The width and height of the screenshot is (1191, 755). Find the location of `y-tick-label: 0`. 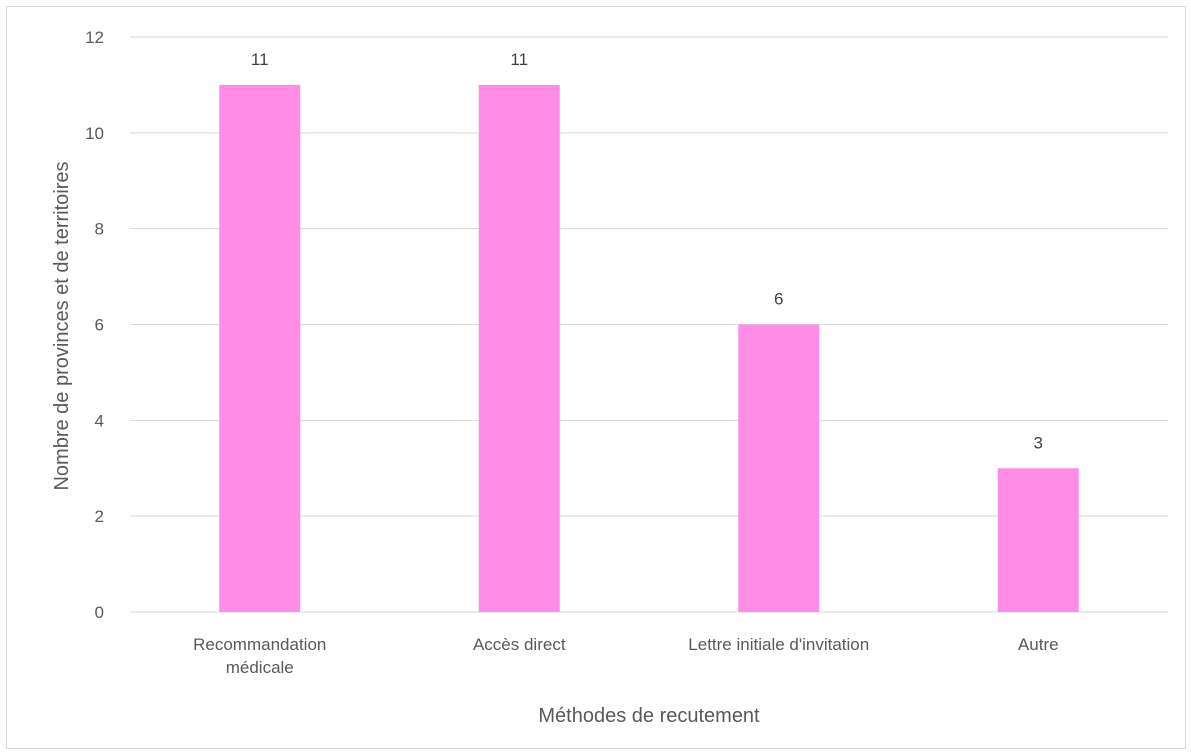

y-tick-label: 0 is located at coordinates (99, 612).